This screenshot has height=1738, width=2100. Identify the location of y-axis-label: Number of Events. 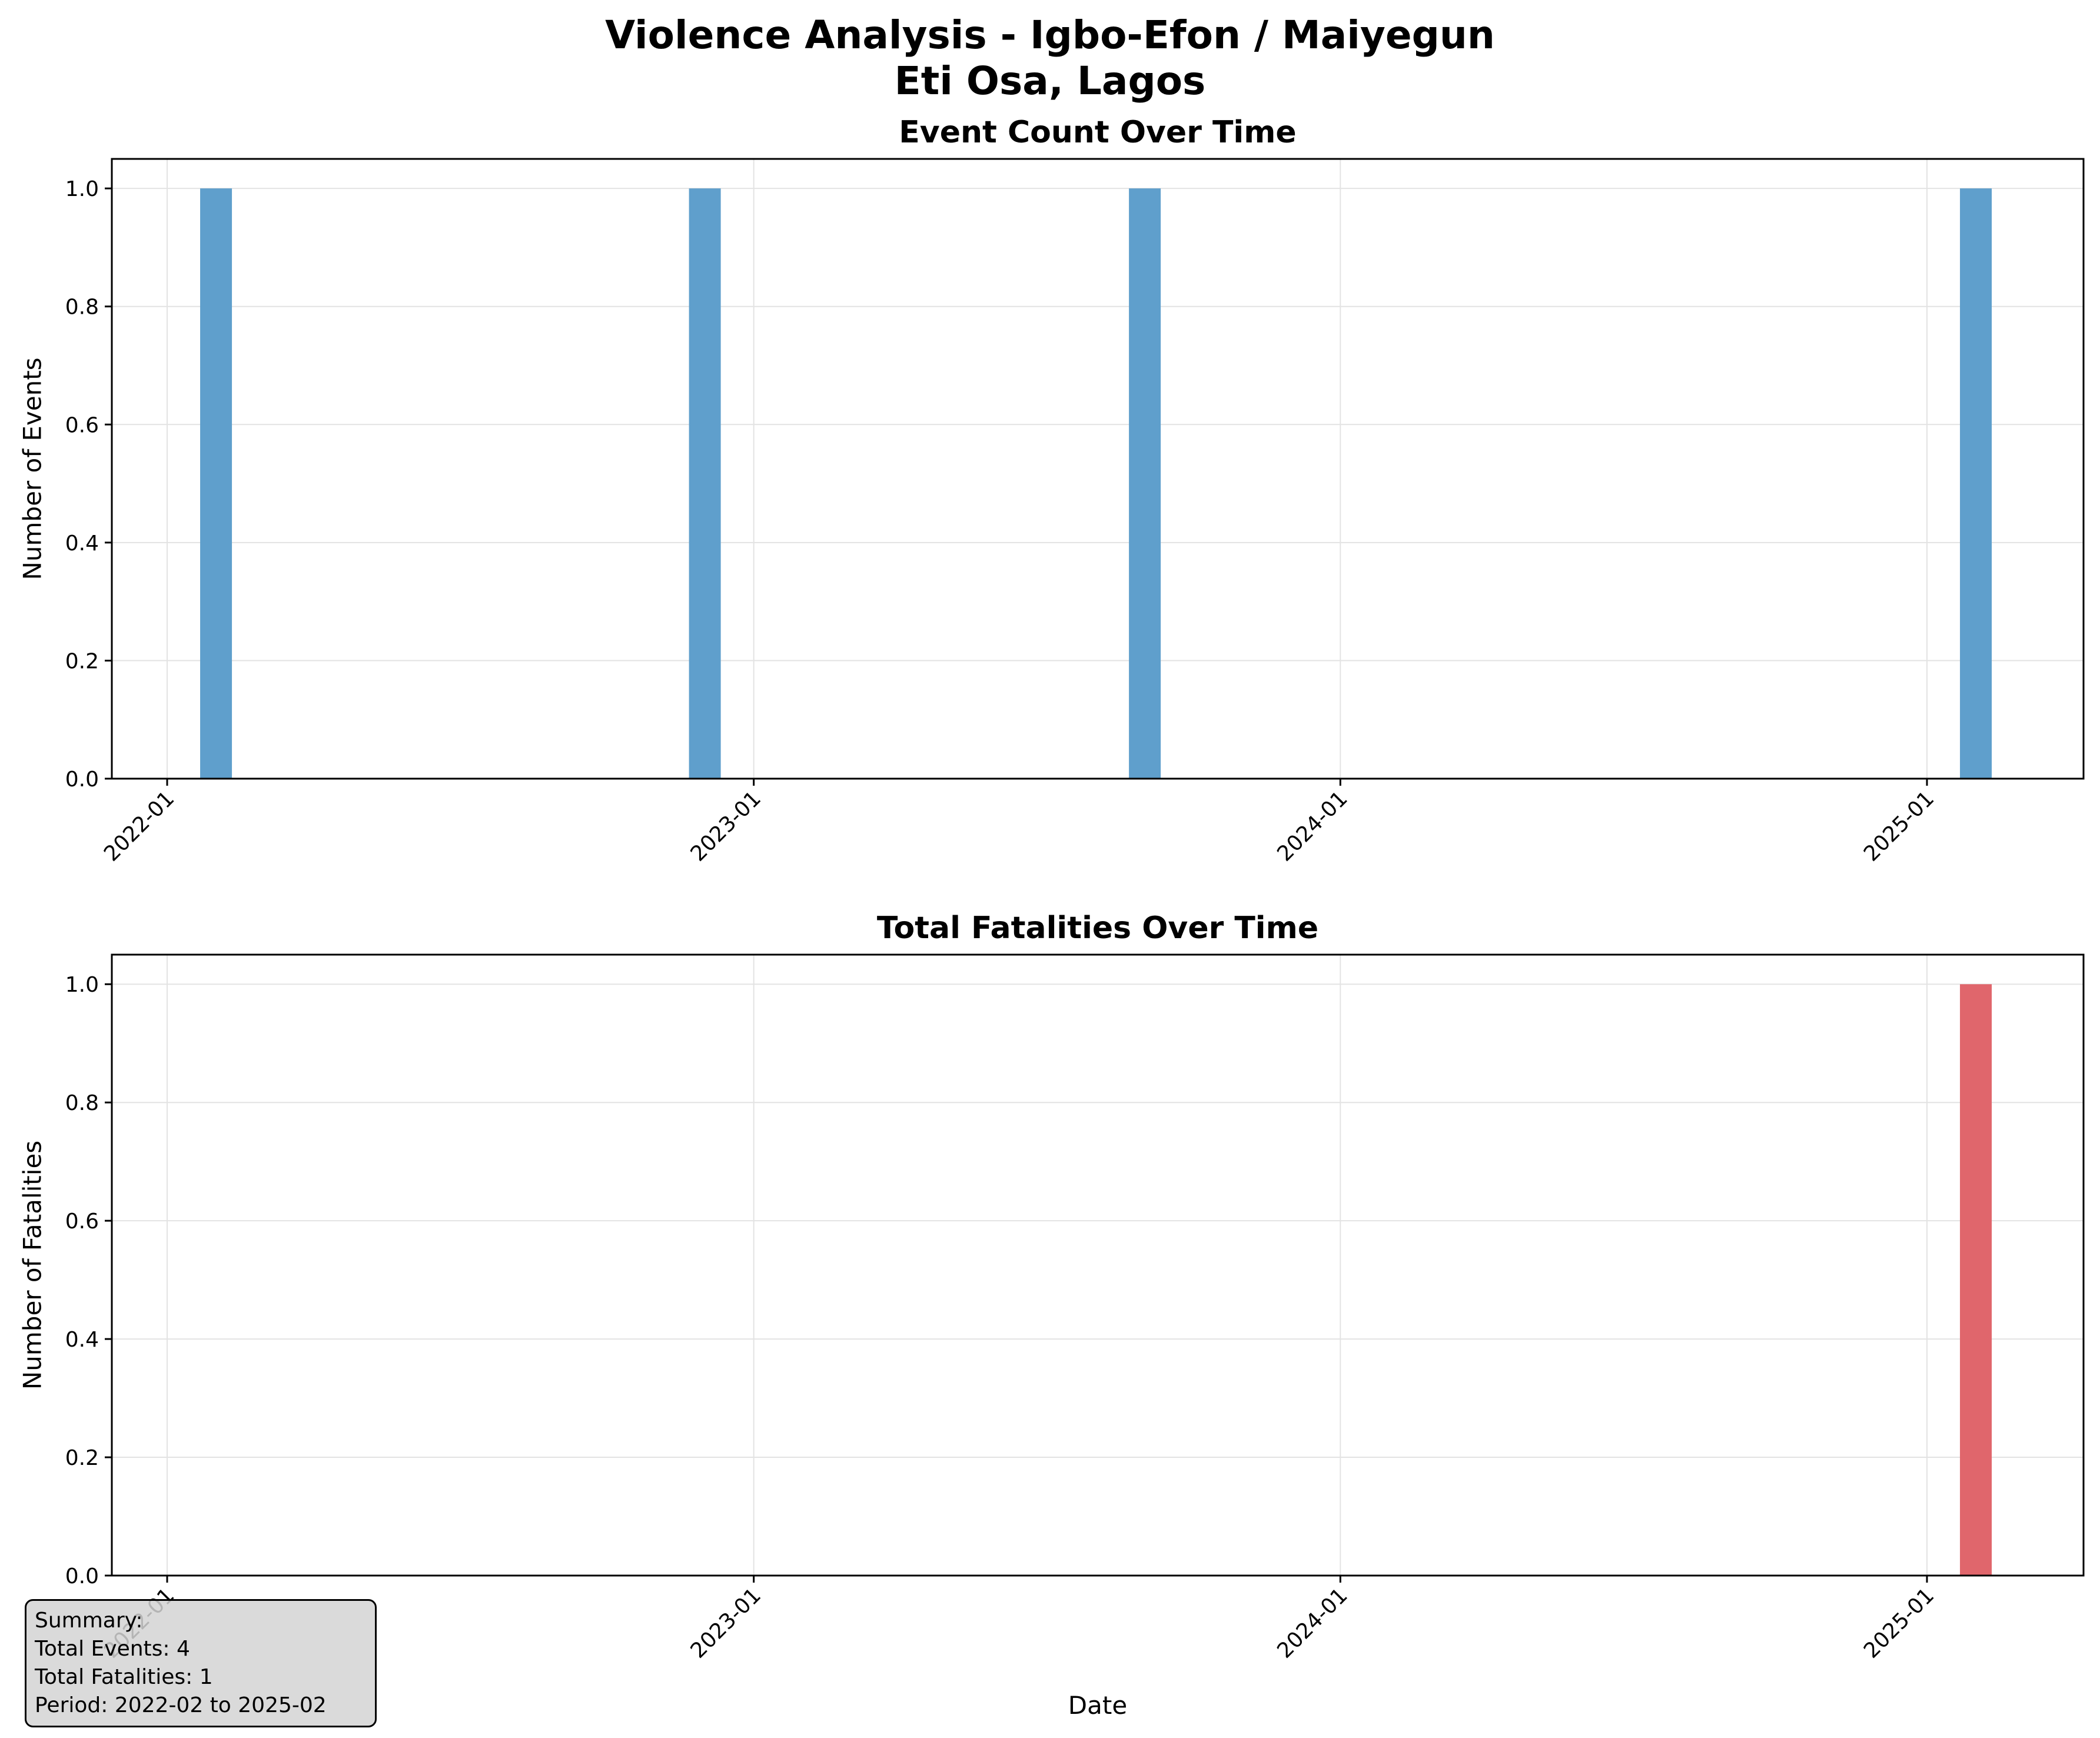
(32, 468).